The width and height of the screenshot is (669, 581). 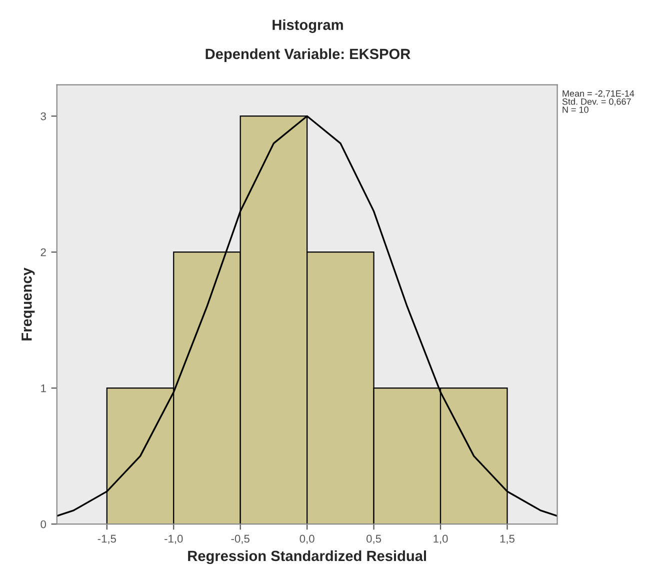 I want to click on text: Mean = -2,71E-14 Std. Dev. = 0,667 N = 10, so click(x=598, y=101).